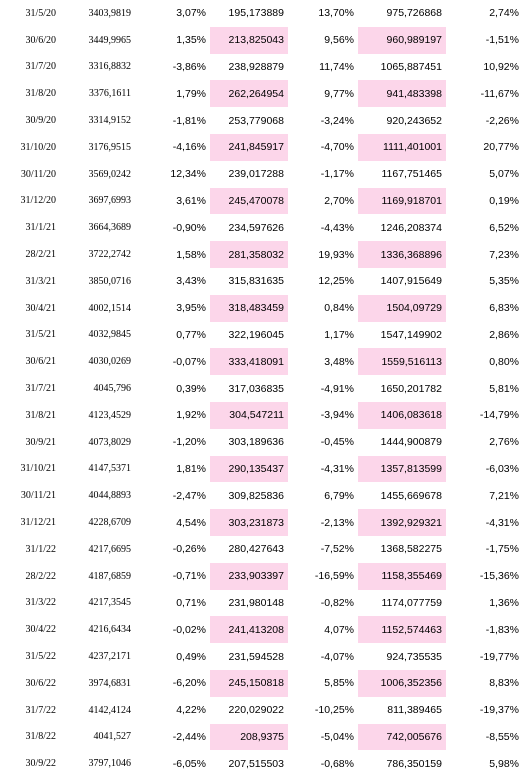 This screenshot has height=777, width=523. What do you see at coordinates (339, 93) in the screenshot?
I see `value-a-change-cell: 9,77%` at bounding box center [339, 93].